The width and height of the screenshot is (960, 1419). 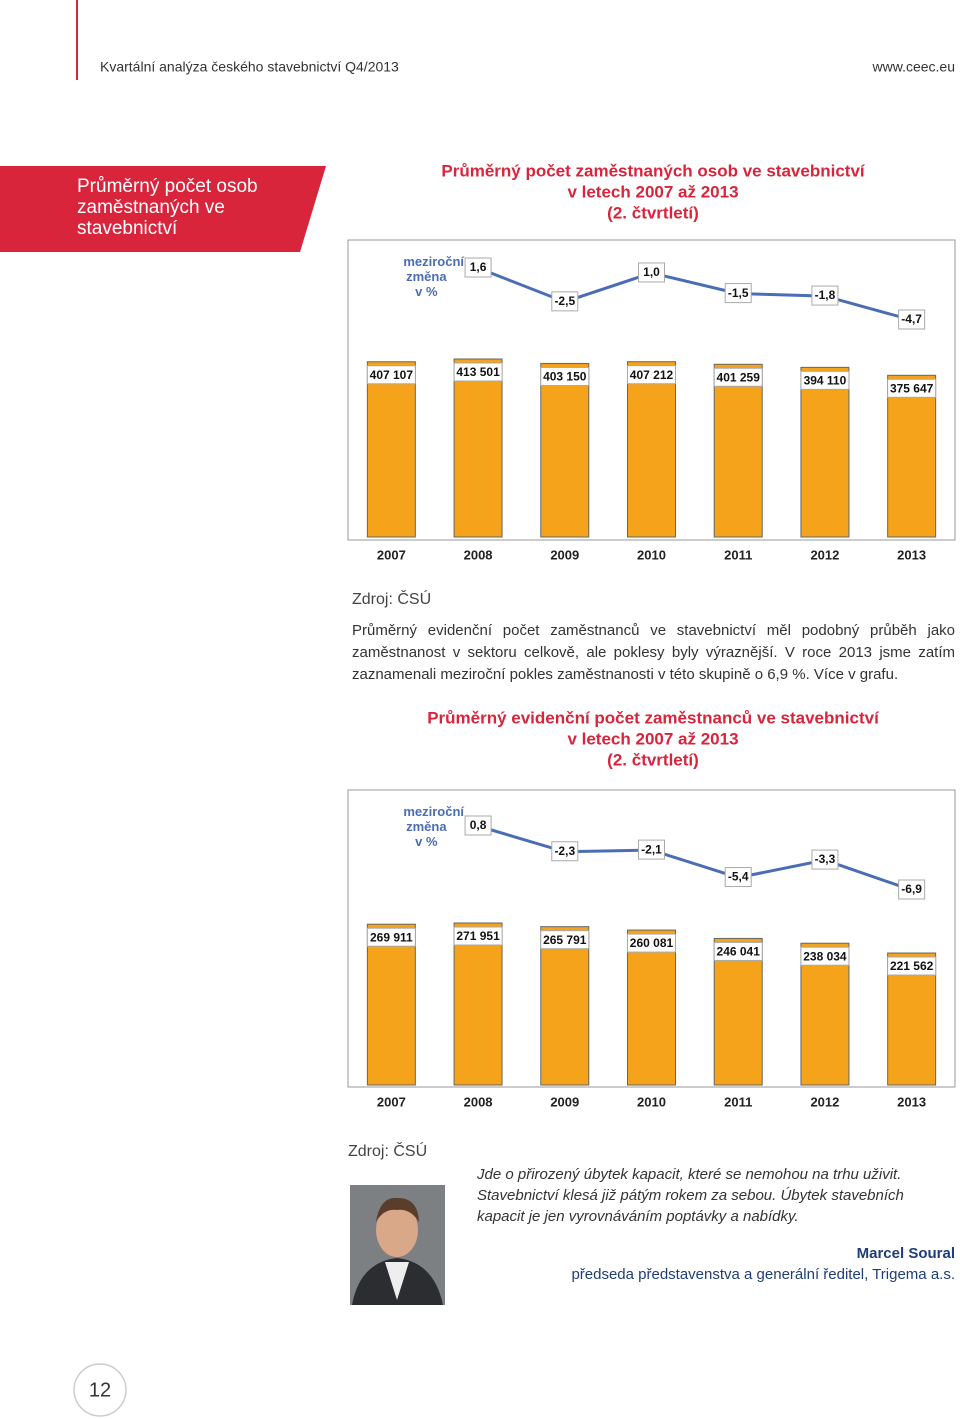 What do you see at coordinates (738, 877) in the screenshot?
I see `line-label: -5,4` at bounding box center [738, 877].